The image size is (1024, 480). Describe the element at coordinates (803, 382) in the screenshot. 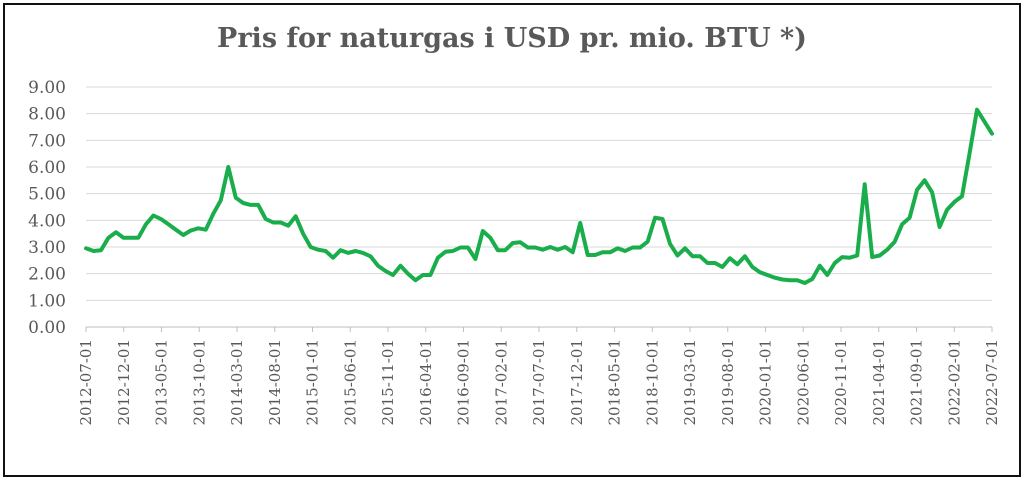

I see `x-tick-label: 2020-06-01` at that location.